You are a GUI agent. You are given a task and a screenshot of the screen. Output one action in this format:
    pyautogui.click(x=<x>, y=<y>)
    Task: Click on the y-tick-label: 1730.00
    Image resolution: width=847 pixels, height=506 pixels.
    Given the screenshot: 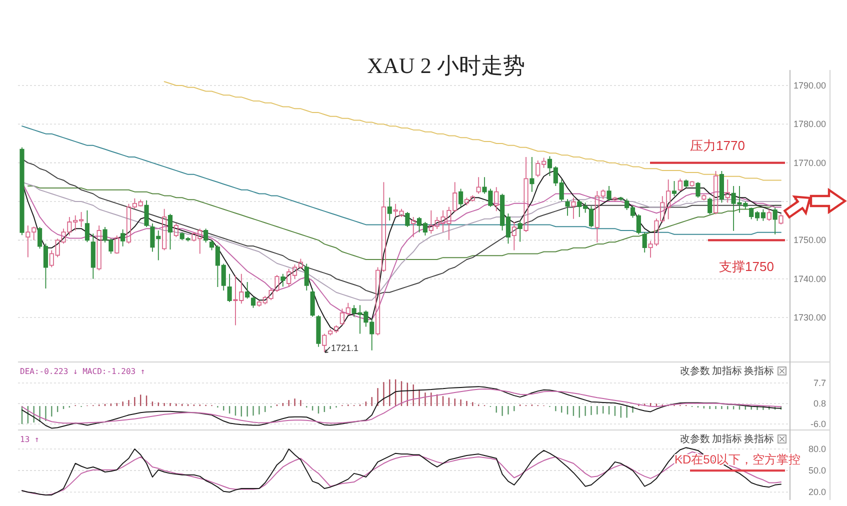 What is the action you would take?
    pyautogui.click(x=809, y=317)
    